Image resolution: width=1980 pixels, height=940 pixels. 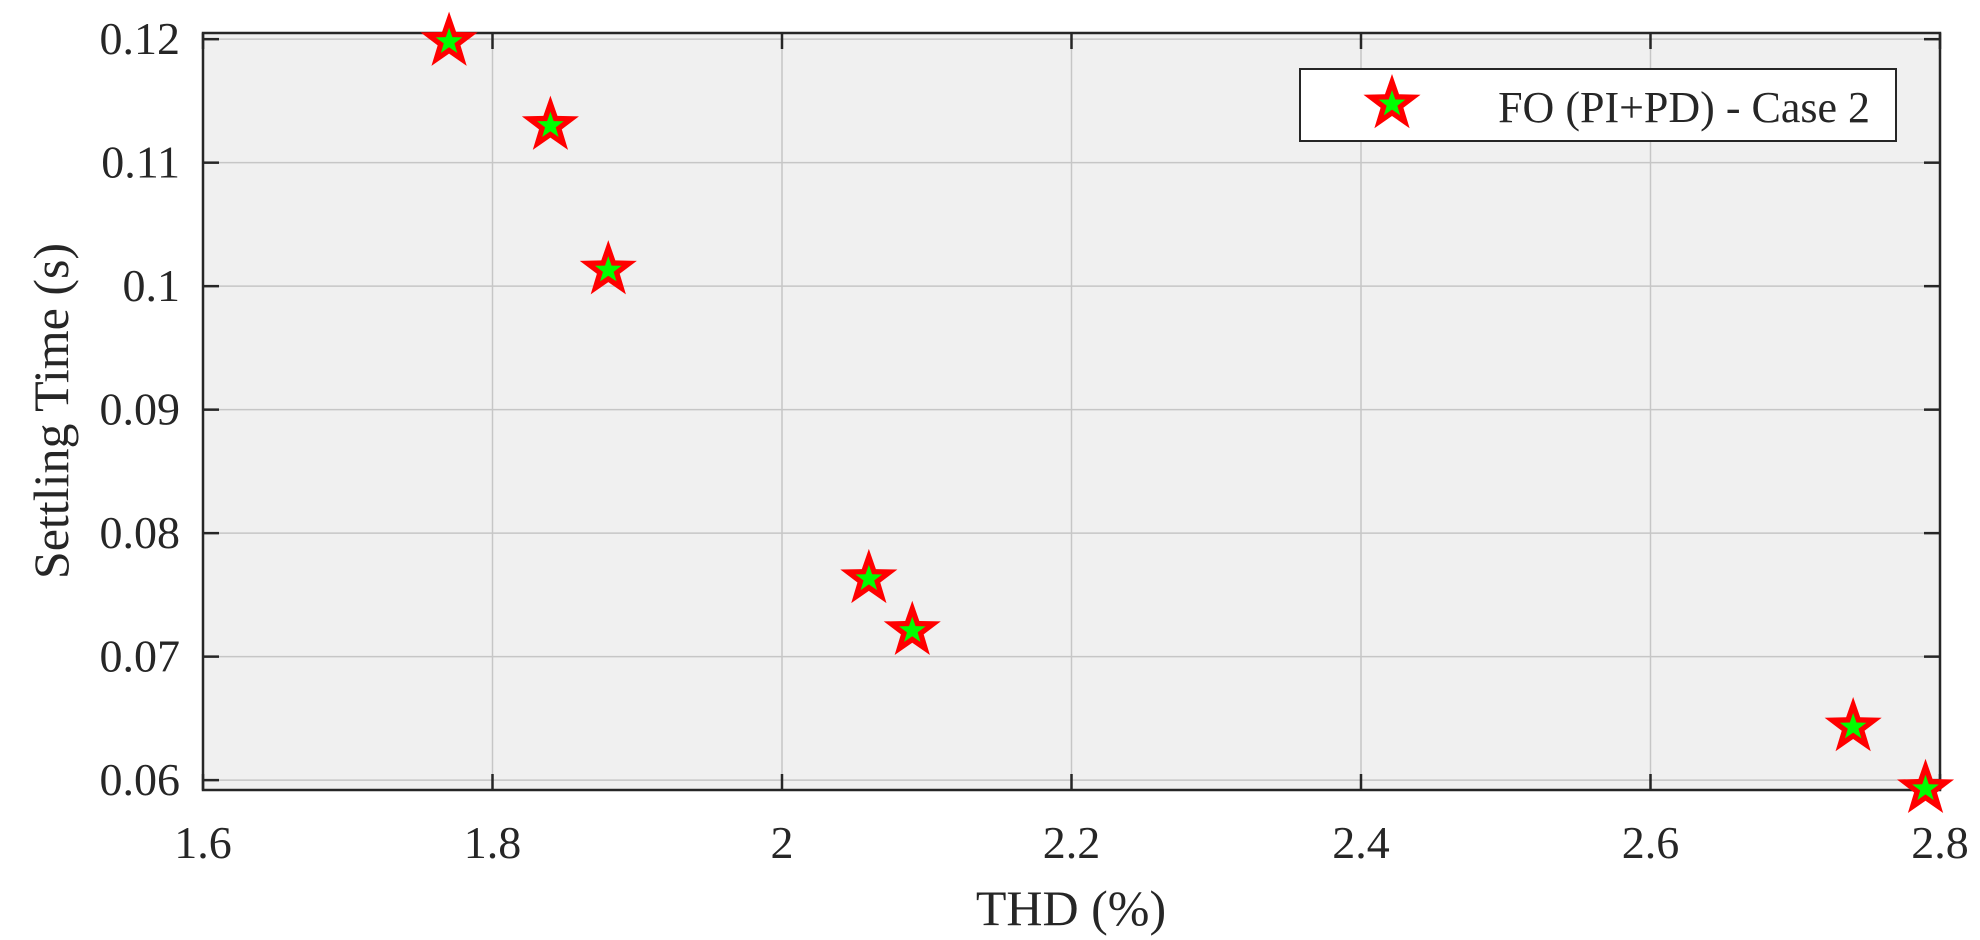 What do you see at coordinates (140, 38) in the screenshot?
I see `y-tick-label: 0.12` at bounding box center [140, 38].